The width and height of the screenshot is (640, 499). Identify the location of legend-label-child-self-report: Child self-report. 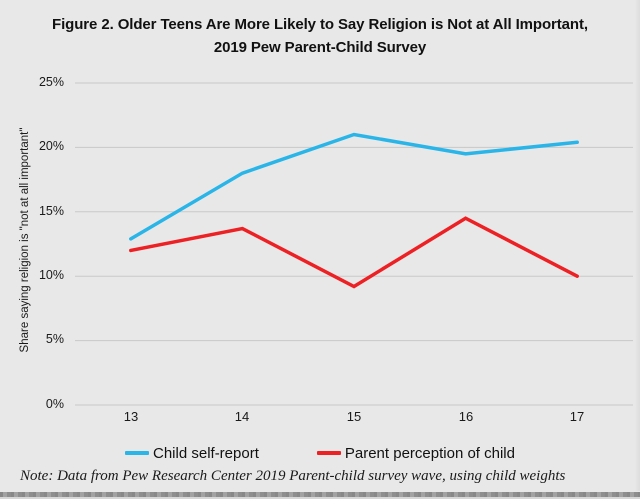
(206, 453).